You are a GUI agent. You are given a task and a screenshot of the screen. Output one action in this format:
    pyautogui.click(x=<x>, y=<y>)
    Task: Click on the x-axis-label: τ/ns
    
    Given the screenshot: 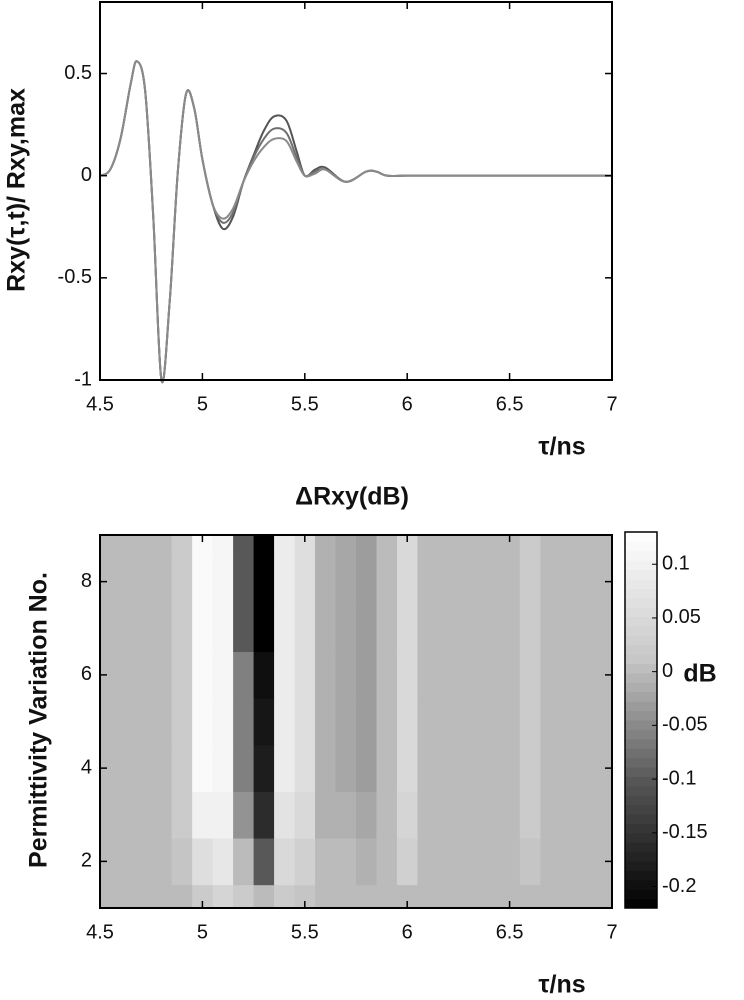 What is the action you would take?
    pyautogui.click(x=561, y=447)
    